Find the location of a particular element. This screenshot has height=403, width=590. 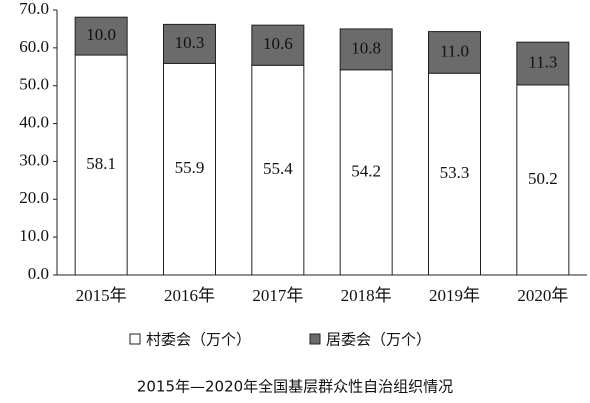

x-tick-label: 2016年 is located at coordinates (189, 295).